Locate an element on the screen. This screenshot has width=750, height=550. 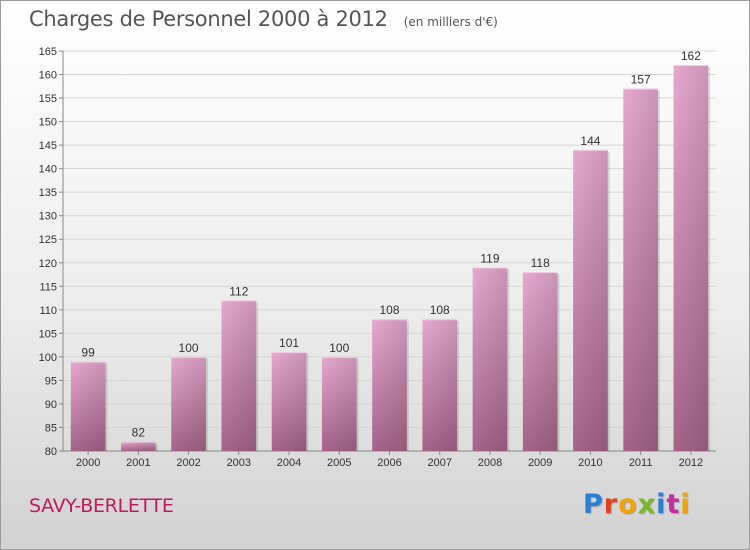
data-label: 157 is located at coordinates (641, 80).